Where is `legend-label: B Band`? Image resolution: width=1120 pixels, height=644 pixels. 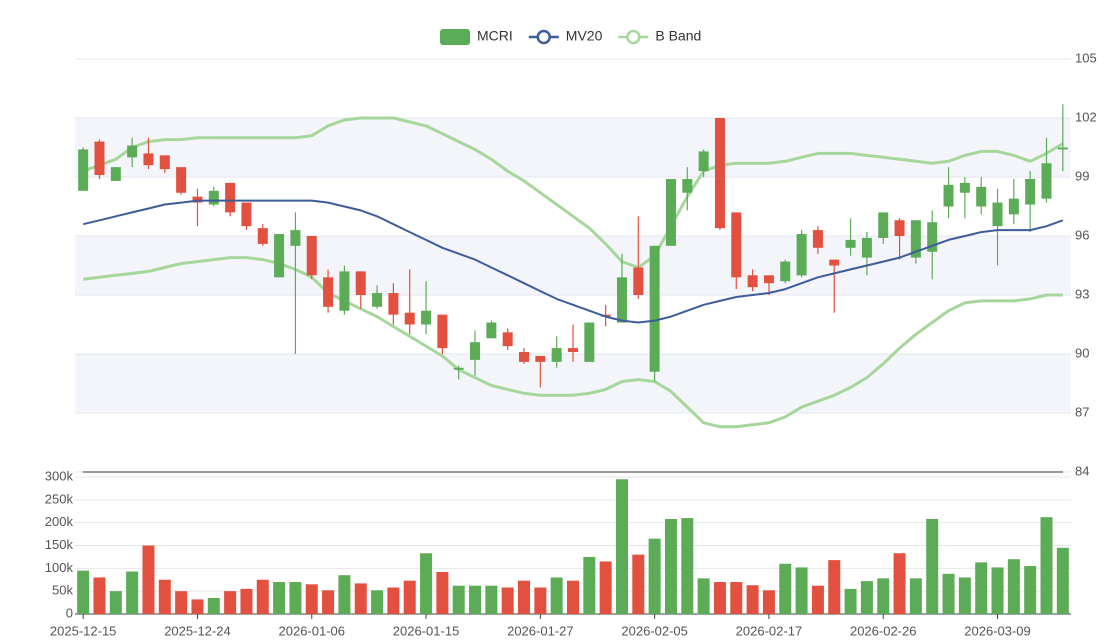 legend-label: B Band is located at coordinates (678, 36).